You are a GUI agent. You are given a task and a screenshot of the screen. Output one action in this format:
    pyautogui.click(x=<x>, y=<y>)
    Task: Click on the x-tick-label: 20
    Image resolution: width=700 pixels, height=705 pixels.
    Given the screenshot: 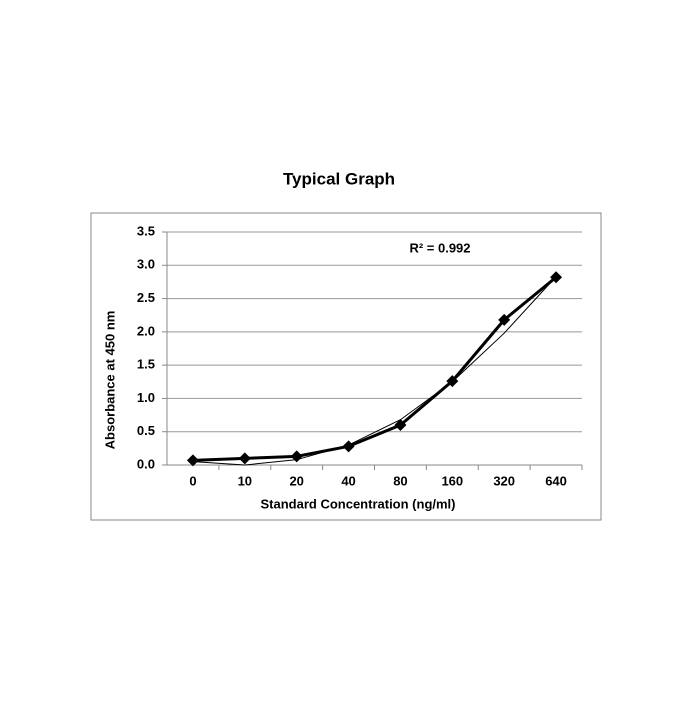 What is the action you would take?
    pyautogui.click(x=296, y=480)
    